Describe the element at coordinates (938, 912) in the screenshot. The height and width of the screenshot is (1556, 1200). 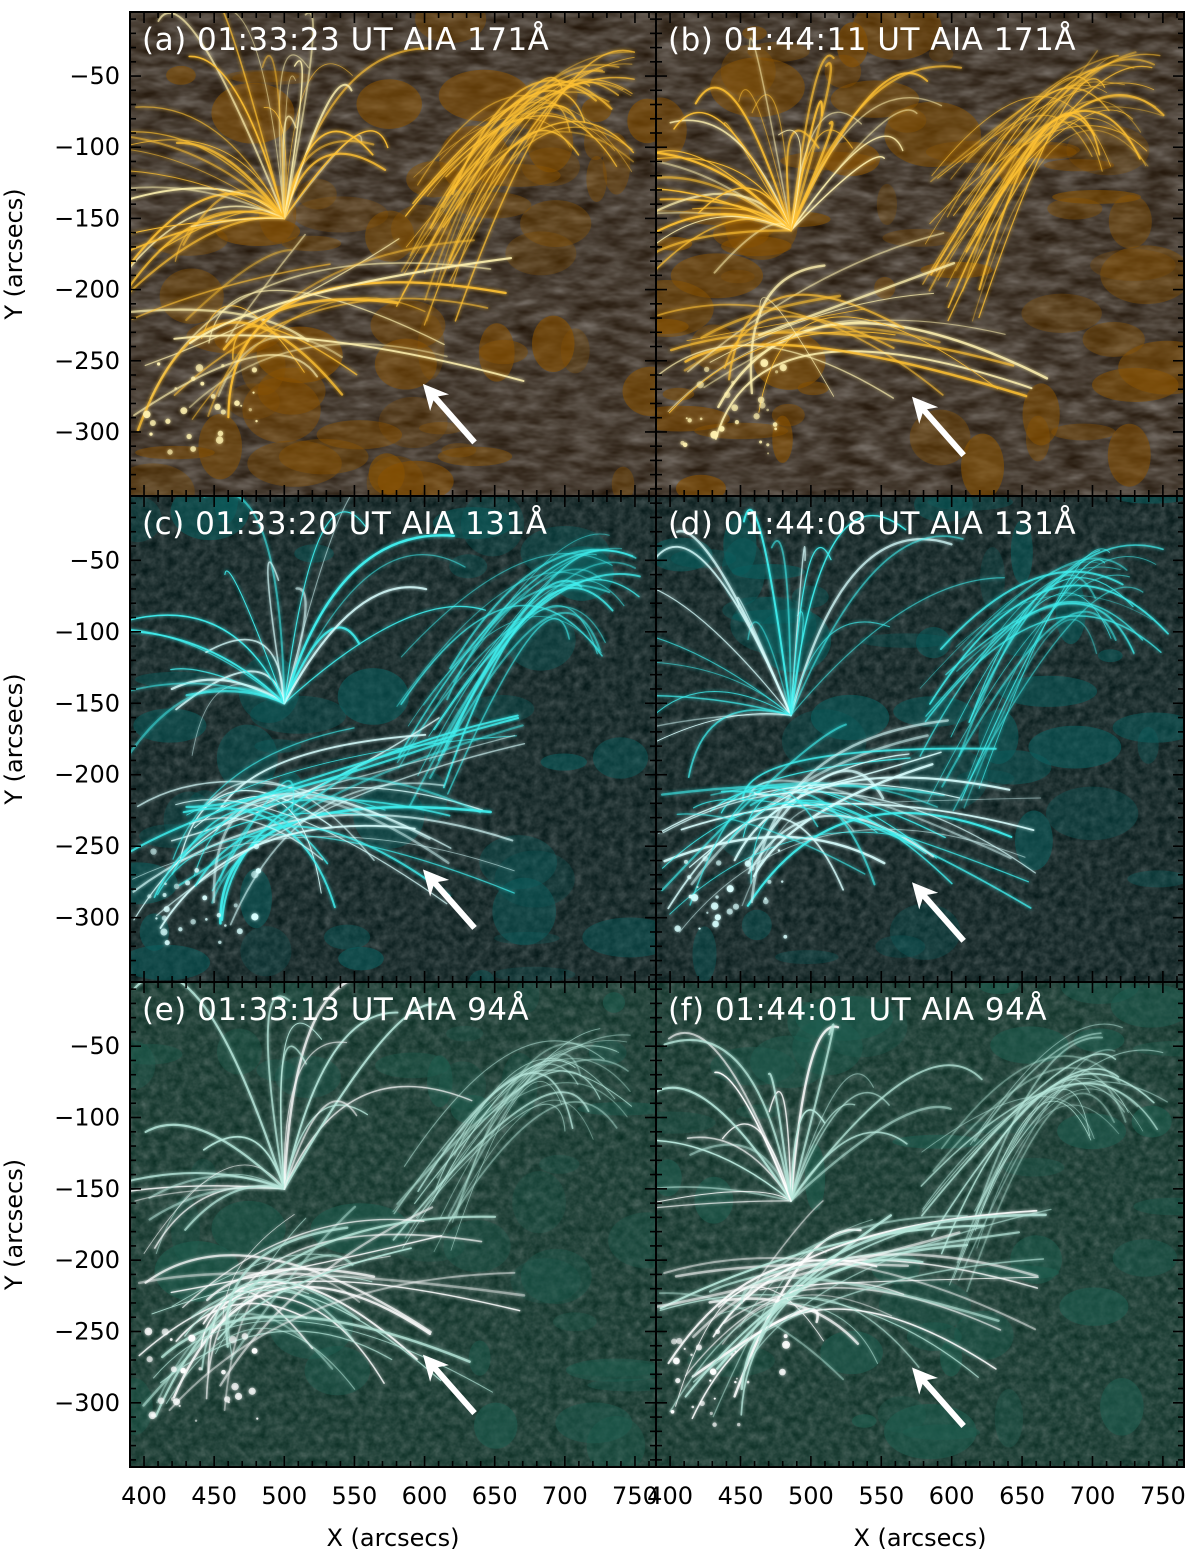
I see `arrow-panel-d` at that location.